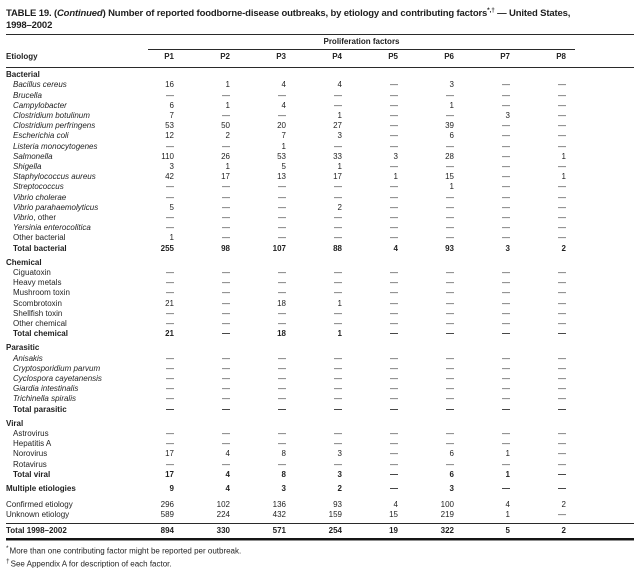  I want to click on table-row: Total chemical 21 — 18 1 — — — —, so click(320, 334).